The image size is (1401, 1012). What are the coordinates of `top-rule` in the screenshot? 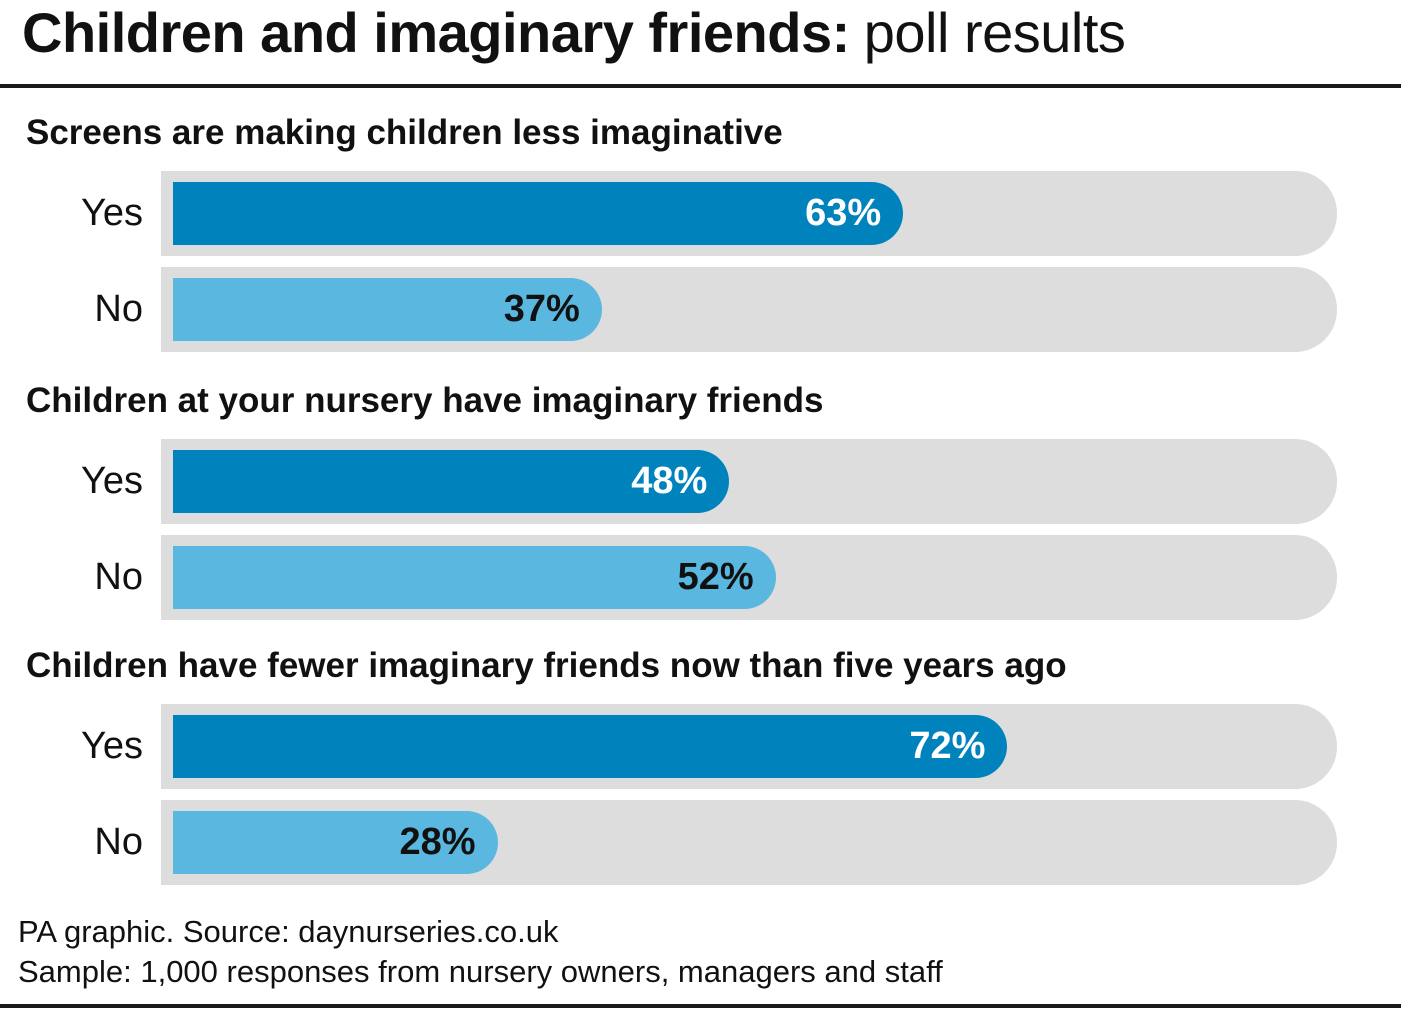 It's located at (700, 86).